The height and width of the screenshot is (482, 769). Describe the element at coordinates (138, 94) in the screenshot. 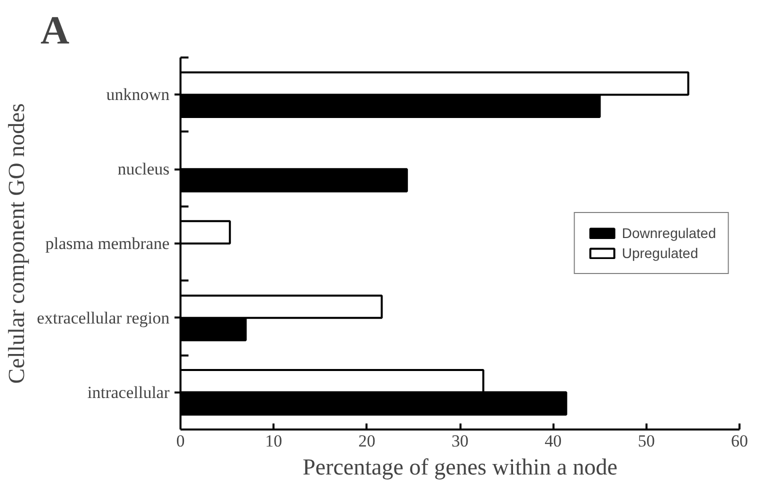

I see `y-tick-label: unknown` at that location.